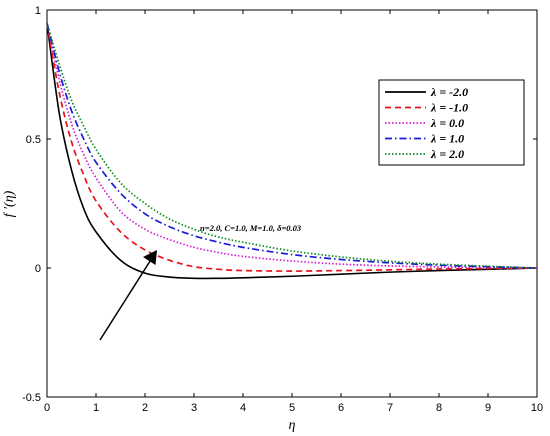 The height and width of the screenshot is (436, 550). Describe the element at coordinates (47, 408) in the screenshot. I see `x-tick-label: 0` at that location.